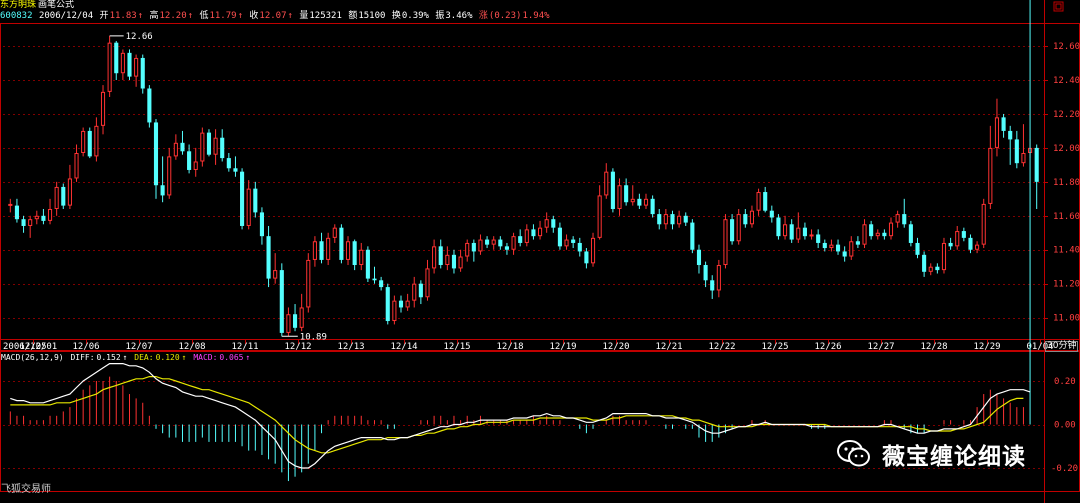 The image size is (1080, 503). I want to click on price-axis-label: 11.60, so click(1066, 217).